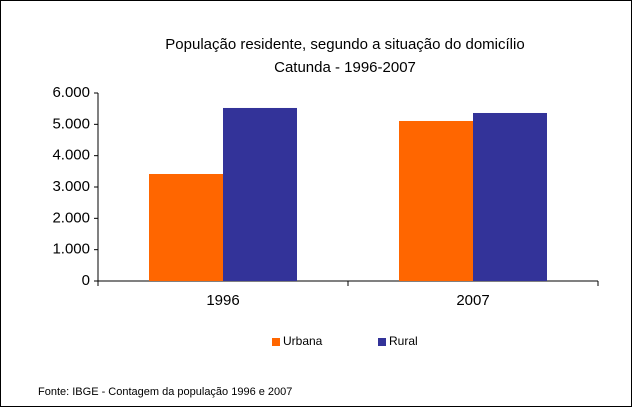 The width and height of the screenshot is (633, 413). I want to click on legend-label: Rural, so click(403, 341).